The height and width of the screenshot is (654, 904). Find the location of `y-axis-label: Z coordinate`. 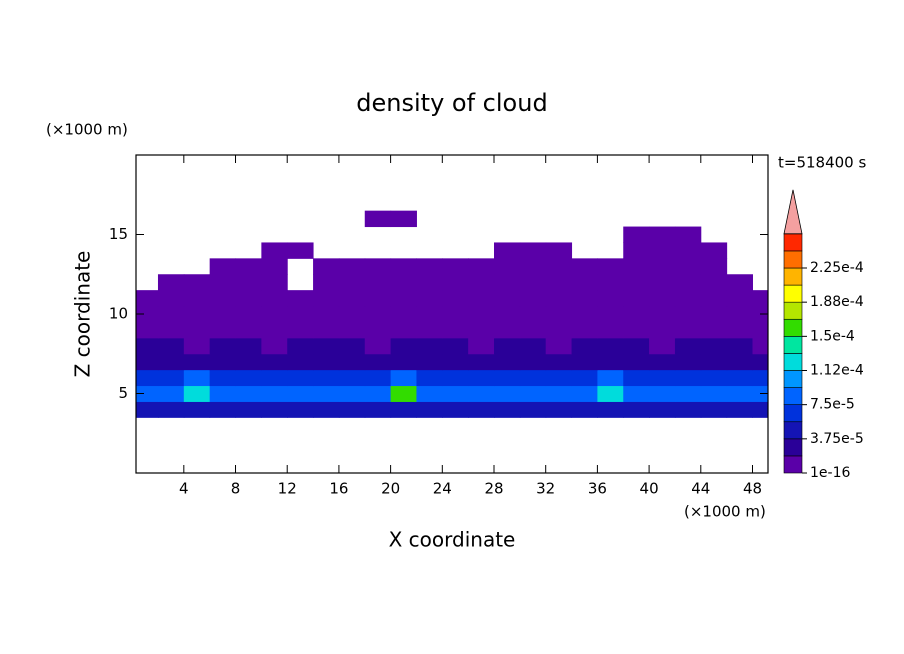

y-axis-label: Z coordinate is located at coordinates (83, 314).